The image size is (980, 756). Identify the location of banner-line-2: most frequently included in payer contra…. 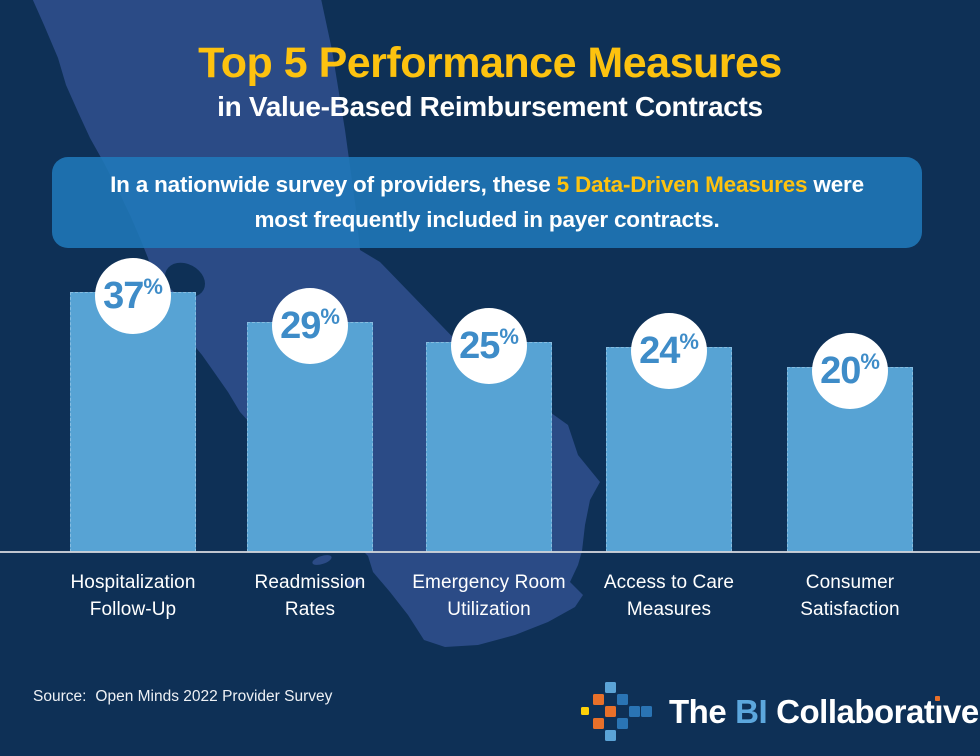
(487, 219).